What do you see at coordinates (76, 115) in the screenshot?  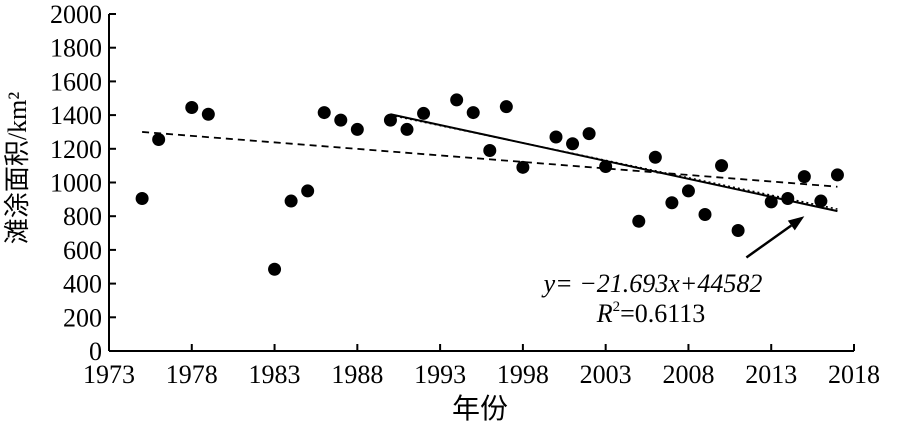 I see `y-tick-label: 1400` at bounding box center [76, 115].